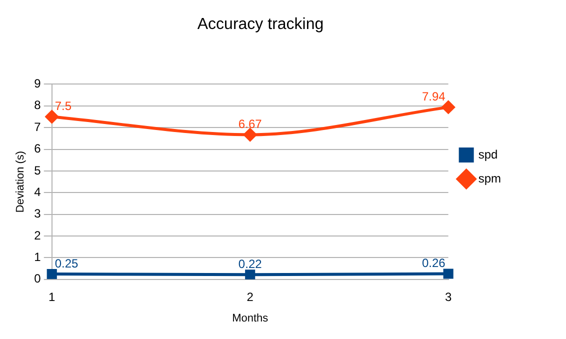  What do you see at coordinates (38, 279) in the screenshot?
I see `y-tick-label: 0` at bounding box center [38, 279].